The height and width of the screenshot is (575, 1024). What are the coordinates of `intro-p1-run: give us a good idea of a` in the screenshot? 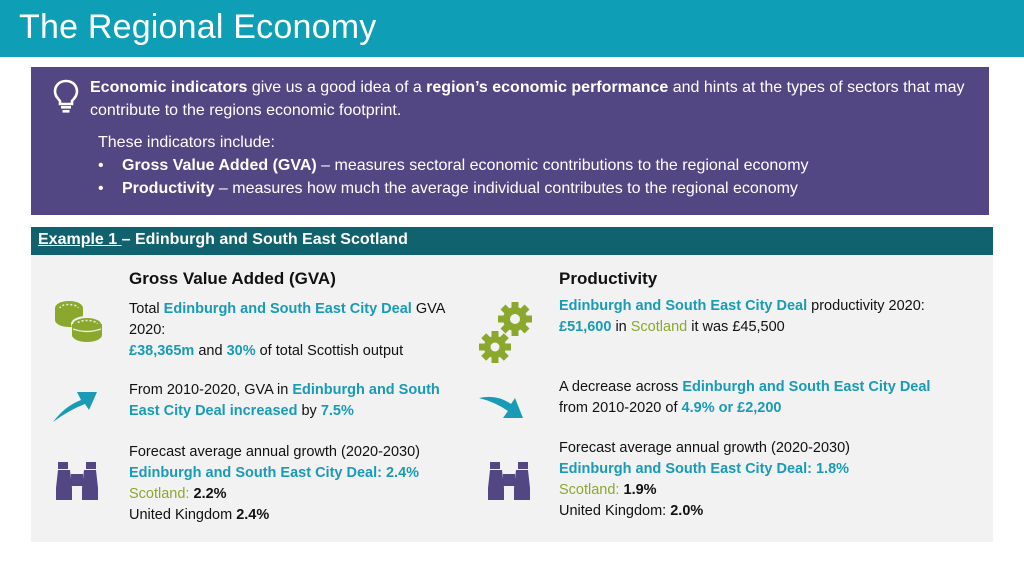 It's located at (337, 87).